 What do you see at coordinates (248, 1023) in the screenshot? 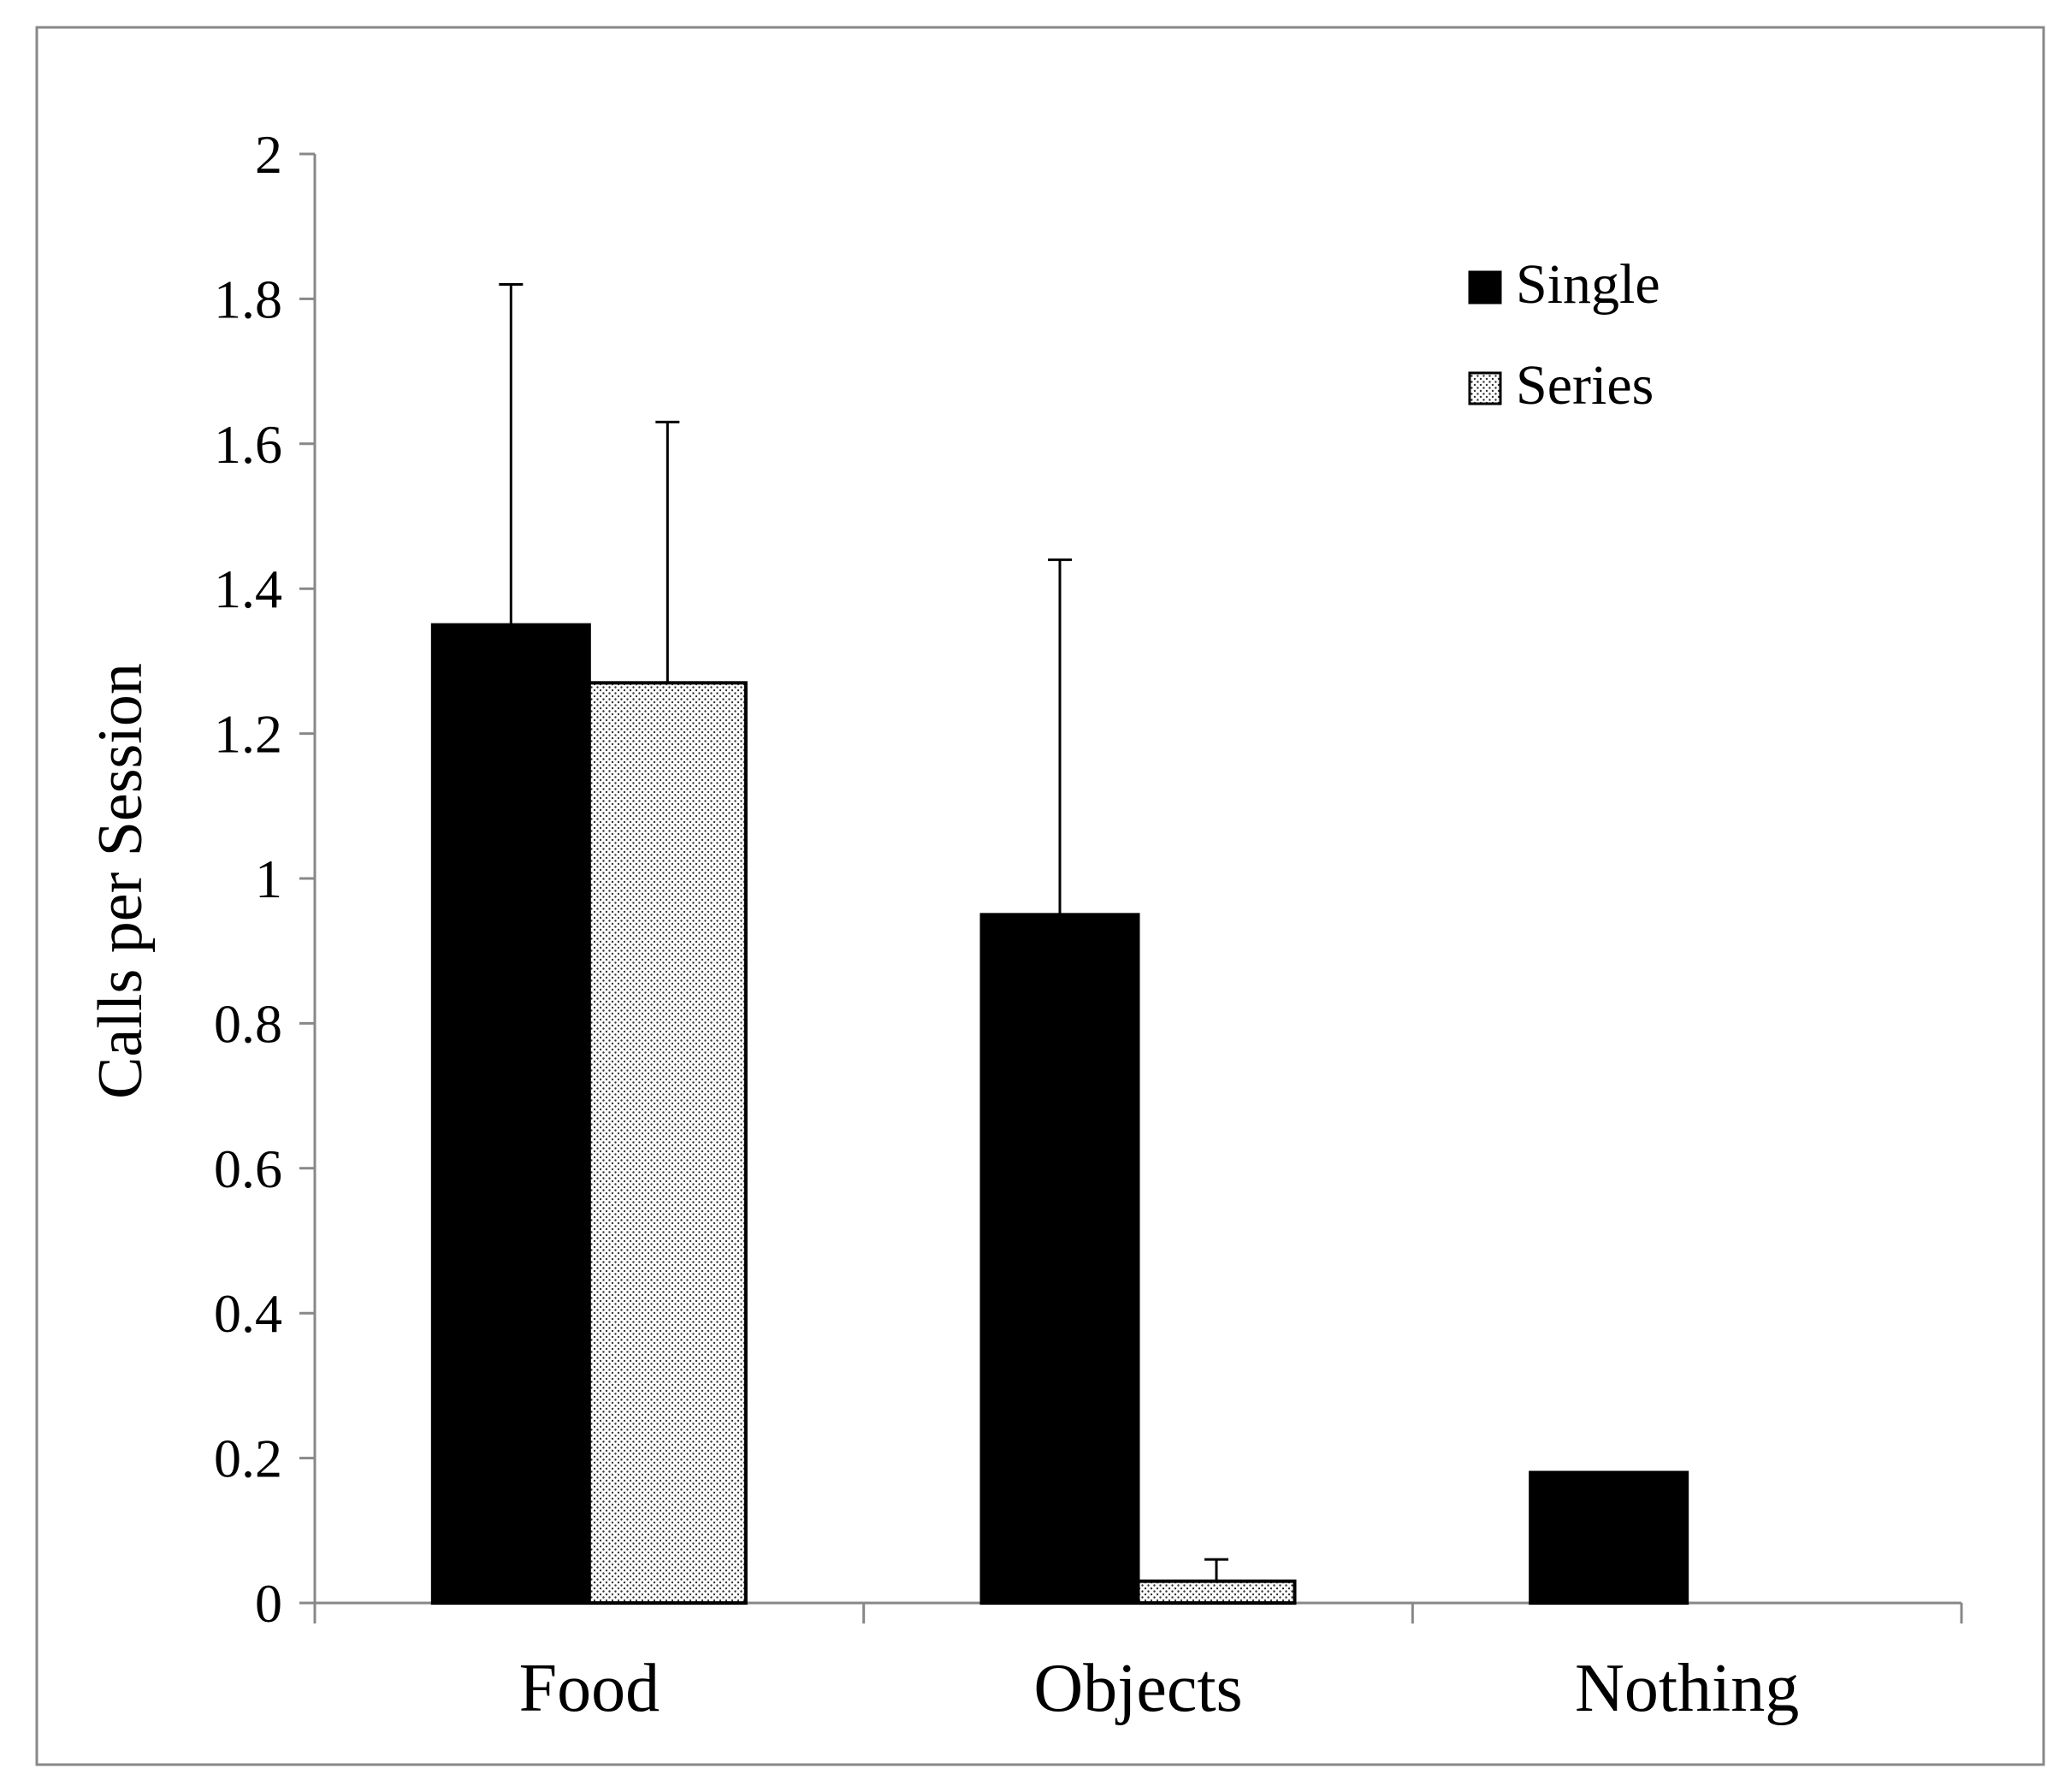
I see `y-tick-label: 0.8` at bounding box center [248, 1023].